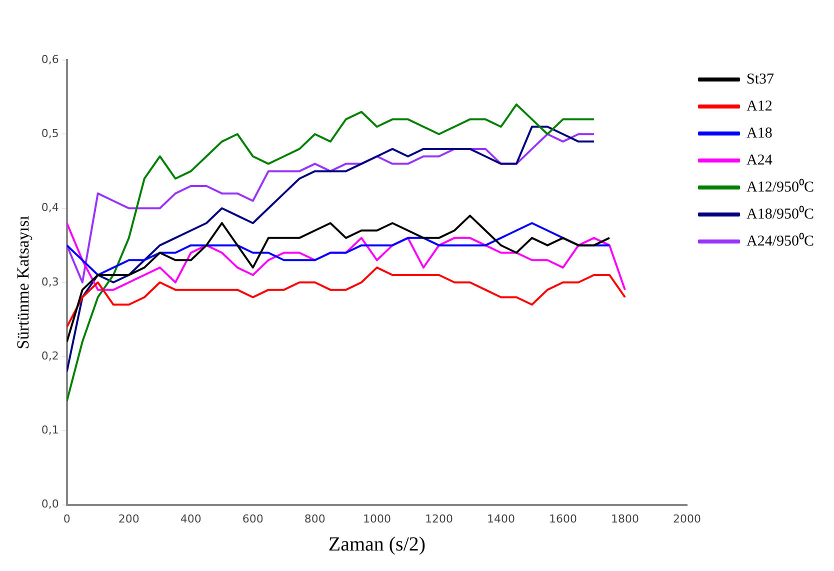  Describe the element at coordinates (686, 519) in the screenshot. I see `x-tick-label: 2000` at that location.